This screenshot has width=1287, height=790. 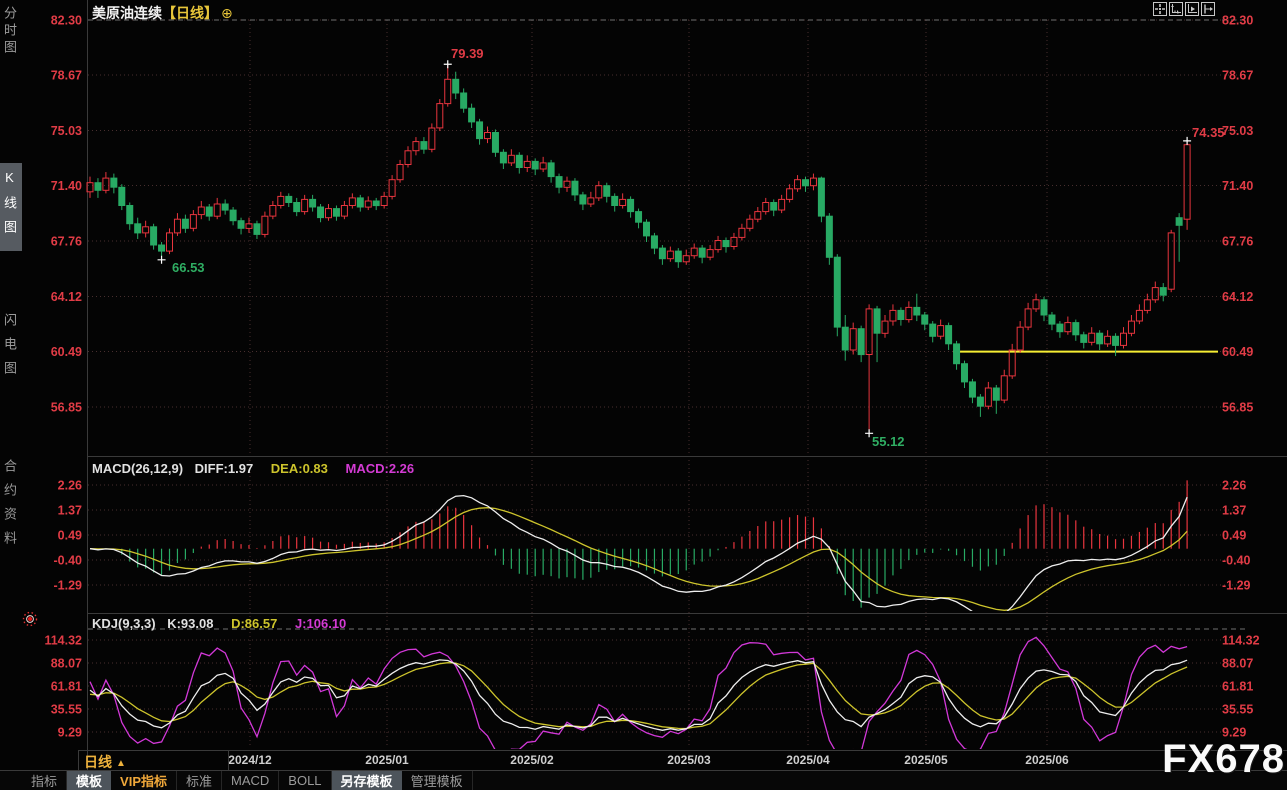 What do you see at coordinates (89, 780) in the screenshot?
I see `tab-templates: 模板` at bounding box center [89, 780].